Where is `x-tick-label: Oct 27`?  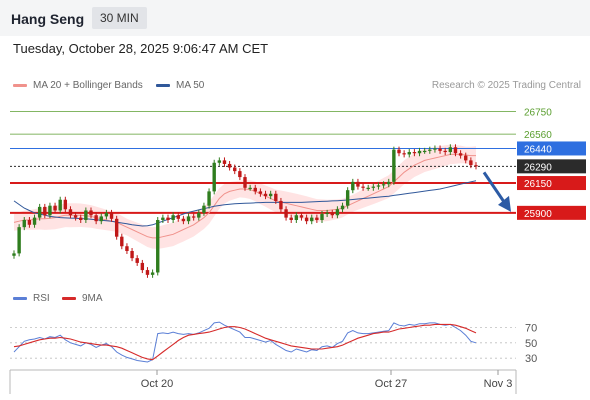
x-tick-label: Oct 27 is located at coordinates (391, 384).